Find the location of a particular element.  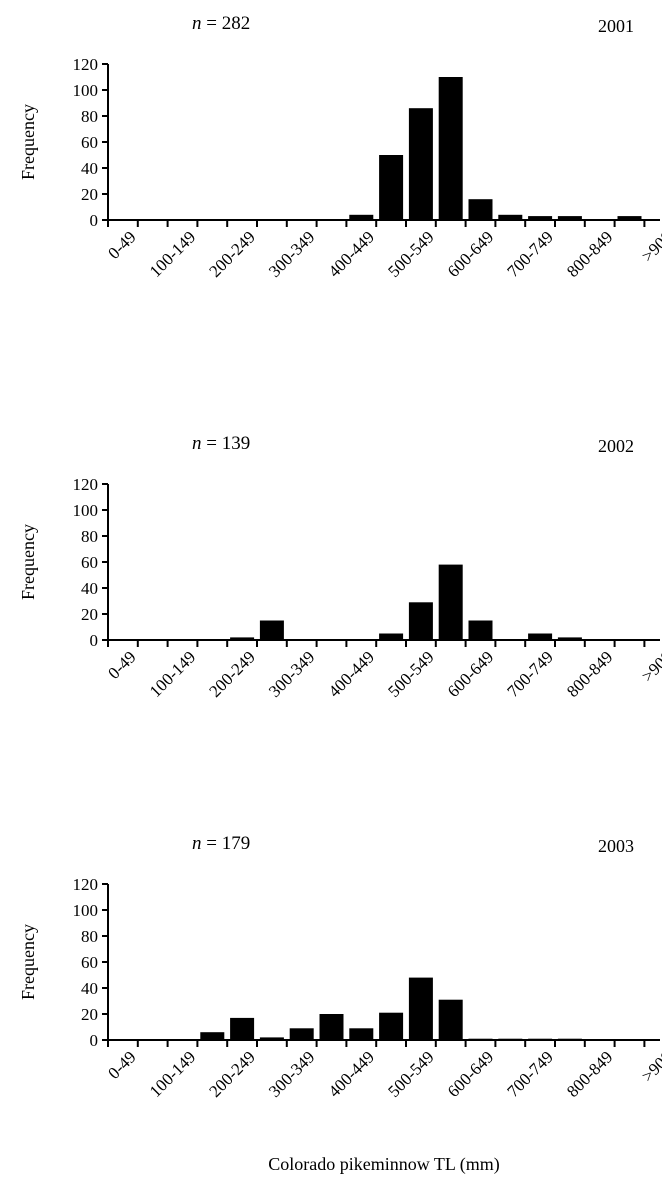

sample-size-label: n = 282 is located at coordinates (221, 23).